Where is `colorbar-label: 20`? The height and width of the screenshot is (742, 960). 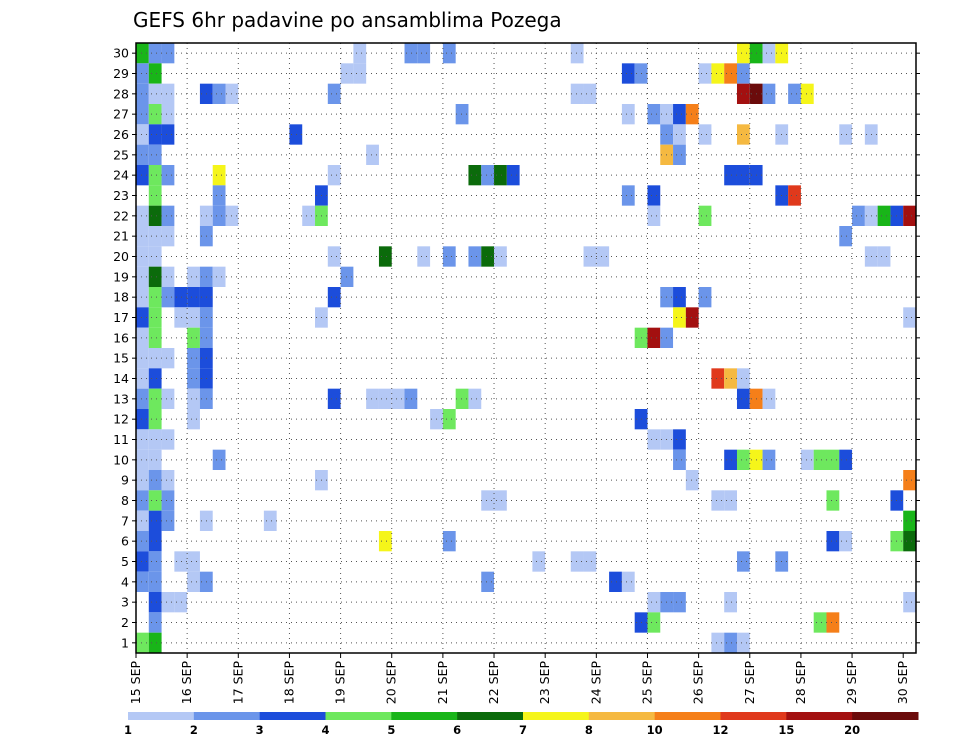
colorbar-label: 20 is located at coordinates (852, 730).